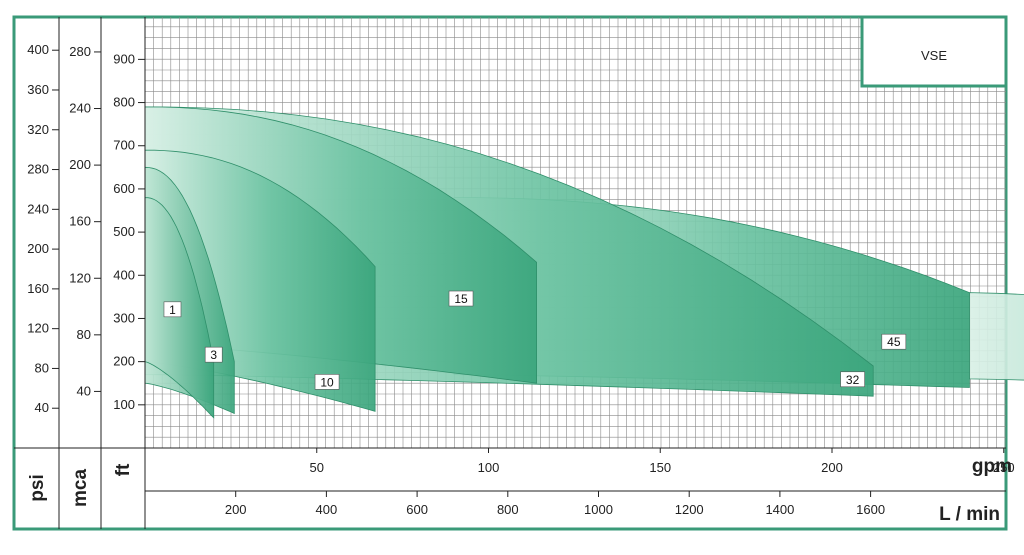 The height and width of the screenshot is (555, 1024). Describe the element at coordinates (992, 466) in the screenshot. I see `gpm-axis-label: gpm` at that location.